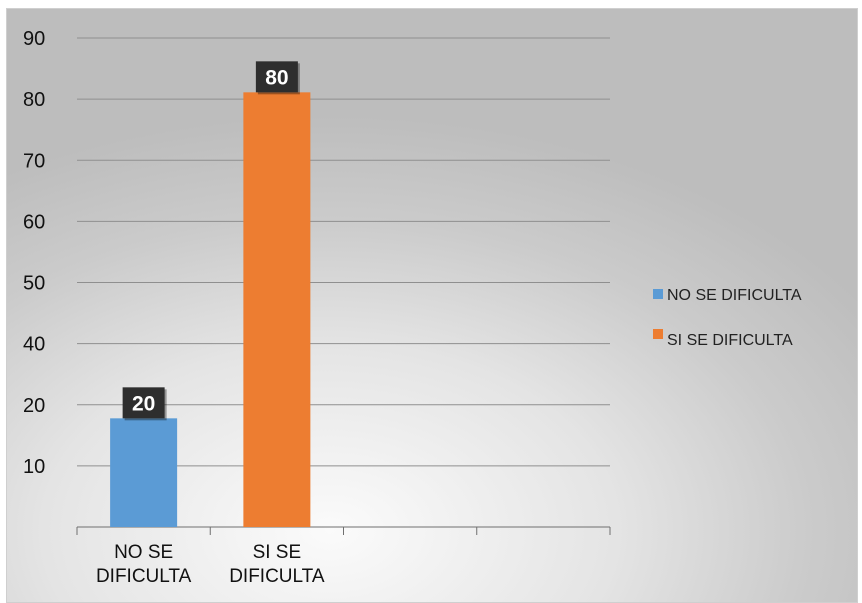  I want to click on legend-label: NO SE DIFICULTA, so click(734, 295).